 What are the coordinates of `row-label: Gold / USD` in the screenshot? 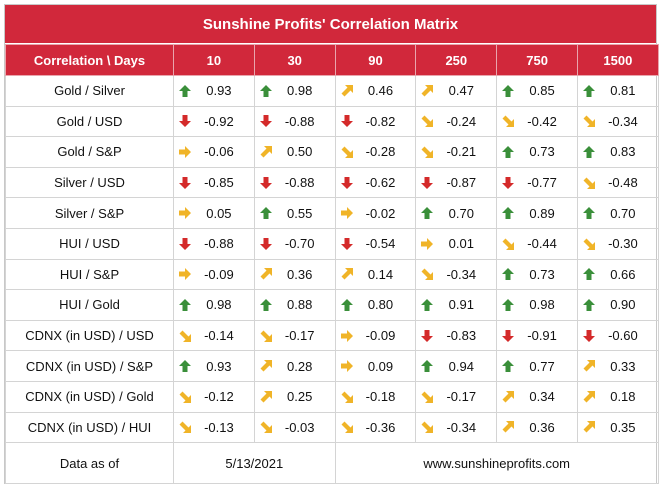 It's located at (89, 121).